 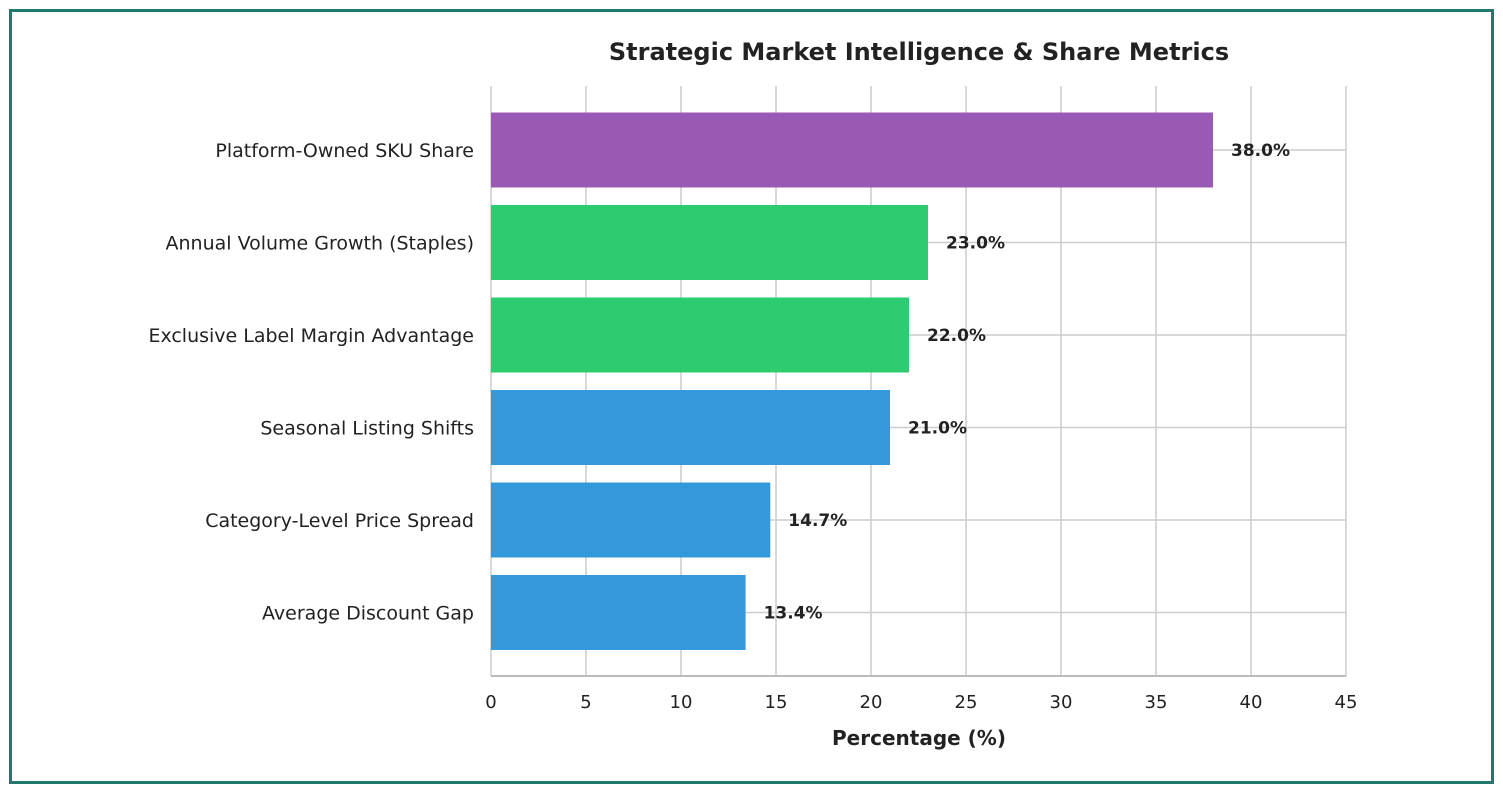 What do you see at coordinates (937, 429) in the screenshot?
I see `value-label-3: 21.0%` at bounding box center [937, 429].